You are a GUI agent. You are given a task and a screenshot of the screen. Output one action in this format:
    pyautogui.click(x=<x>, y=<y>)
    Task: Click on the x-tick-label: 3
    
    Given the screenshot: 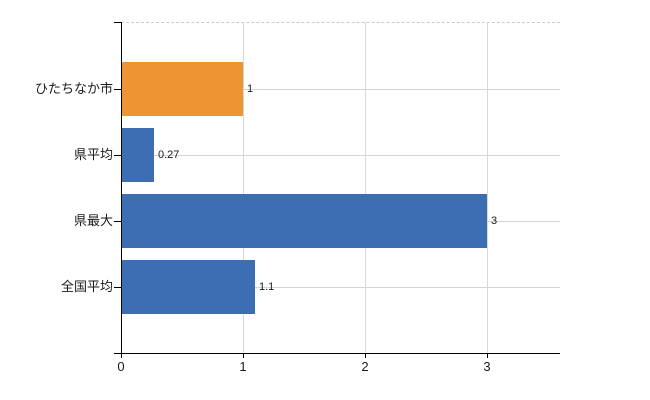 What is the action you would take?
    pyautogui.click(x=487, y=366)
    